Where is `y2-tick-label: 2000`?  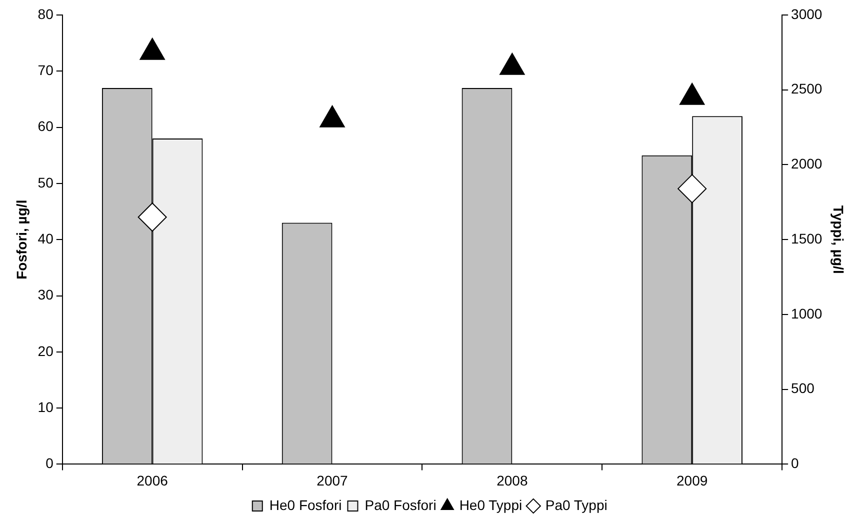
y2-tick-label: 2000 is located at coordinates (806, 164).